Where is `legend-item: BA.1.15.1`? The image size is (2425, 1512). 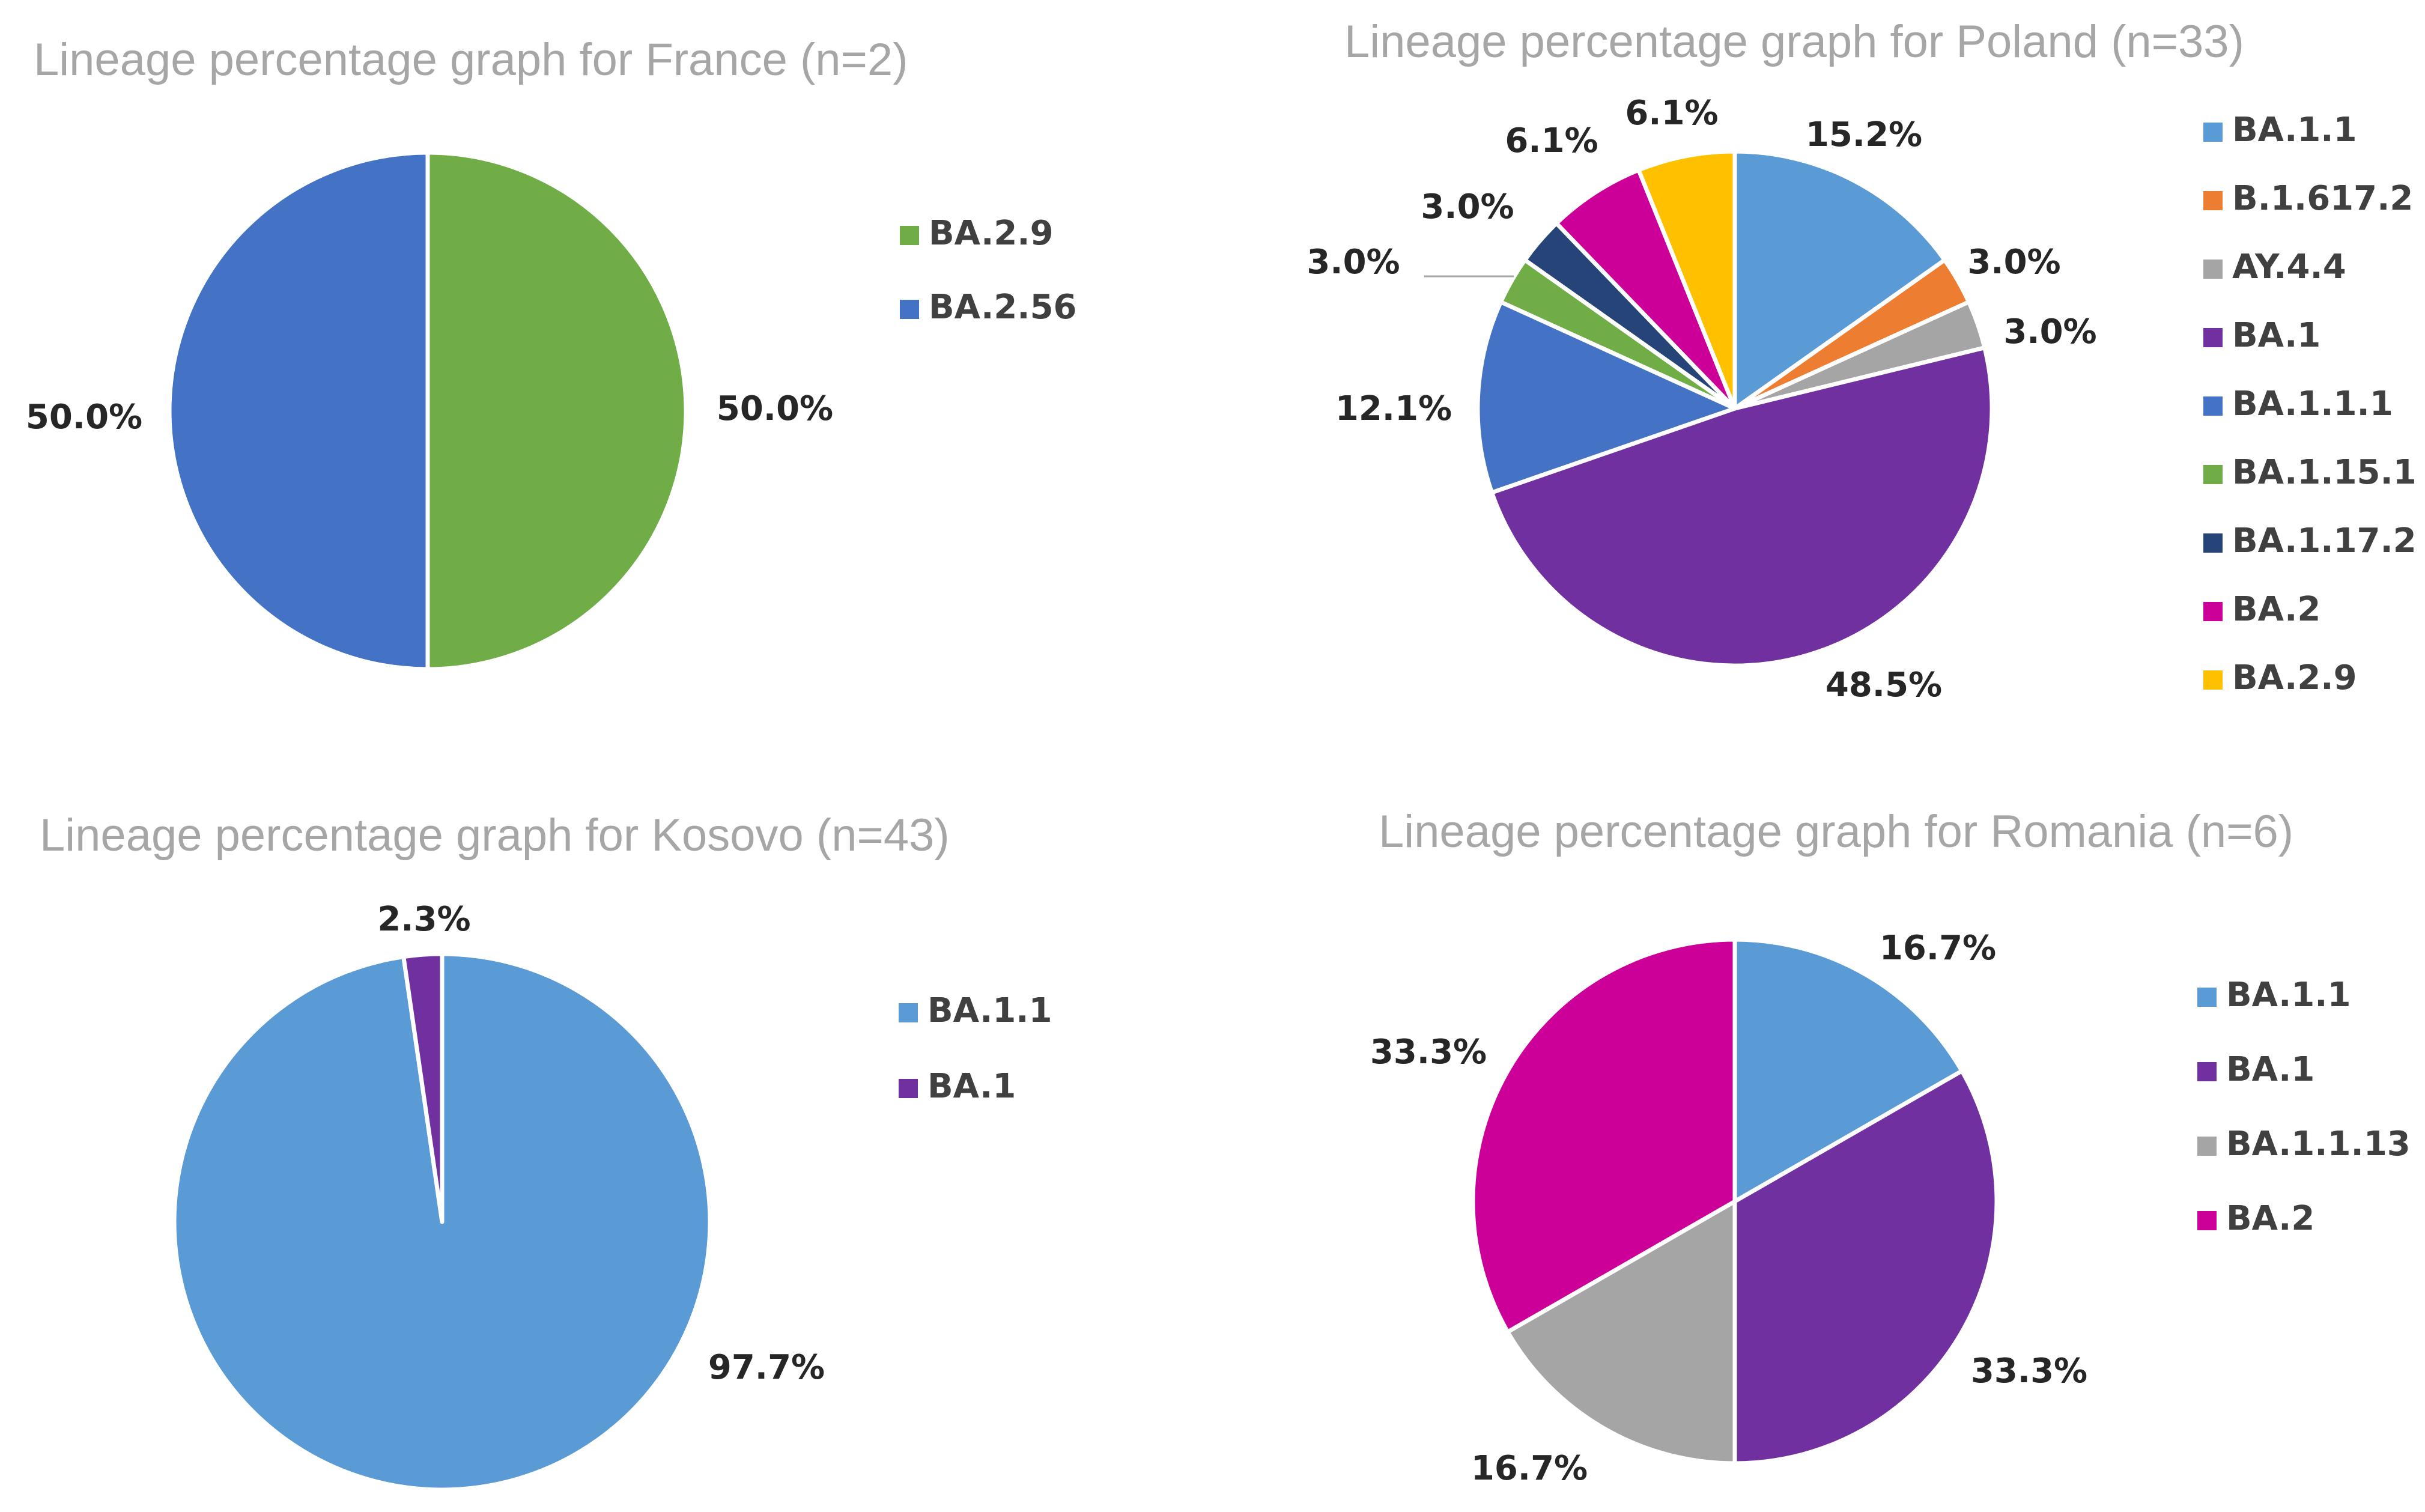
legend-item: BA.1.15.1 is located at coordinates (2310, 472).